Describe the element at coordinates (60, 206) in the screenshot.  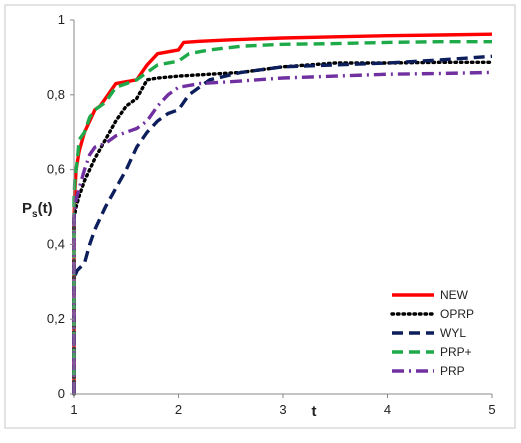
I see `y-axis-ticks: 0 0,2 0,4 0,6 0,8 1` at that location.